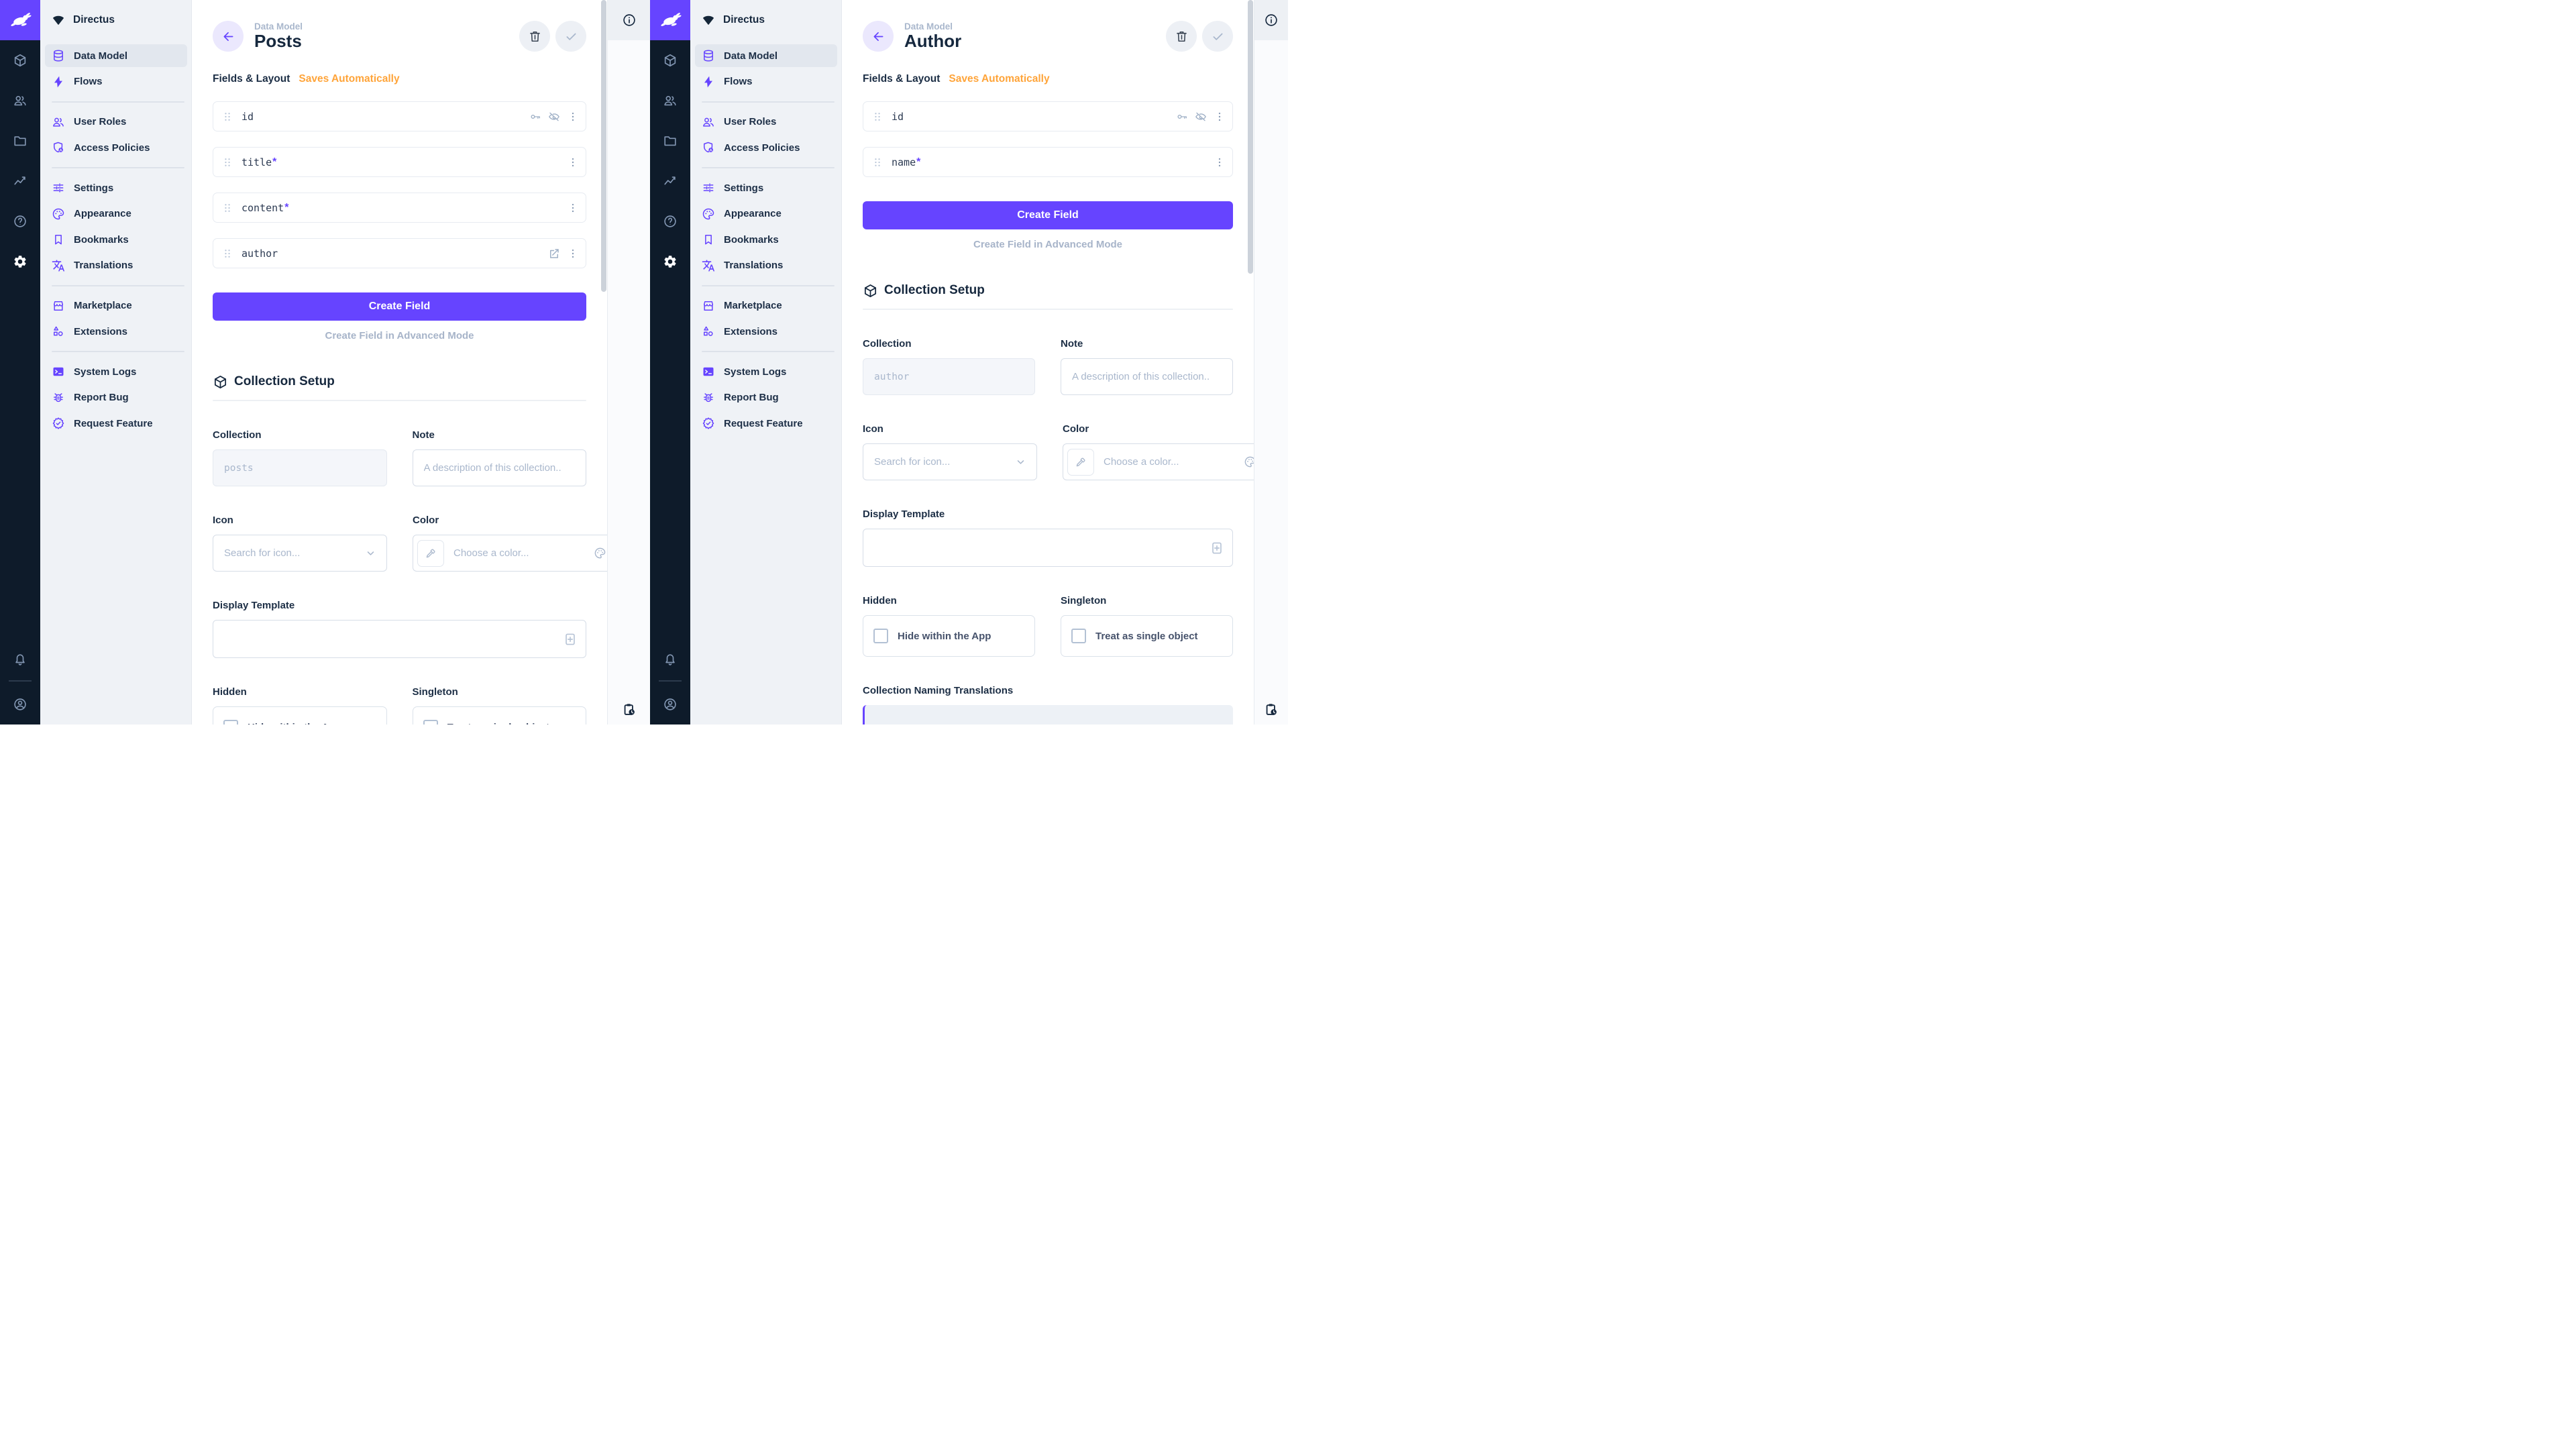 This screenshot has height=1449, width=2576. I want to click on field-row-content: content *, so click(399, 208).